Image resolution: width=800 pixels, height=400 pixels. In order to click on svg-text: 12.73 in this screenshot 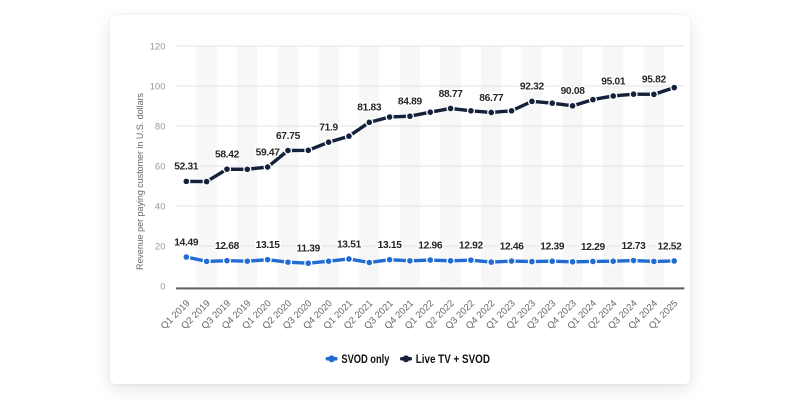, I will do `click(634, 246)`.